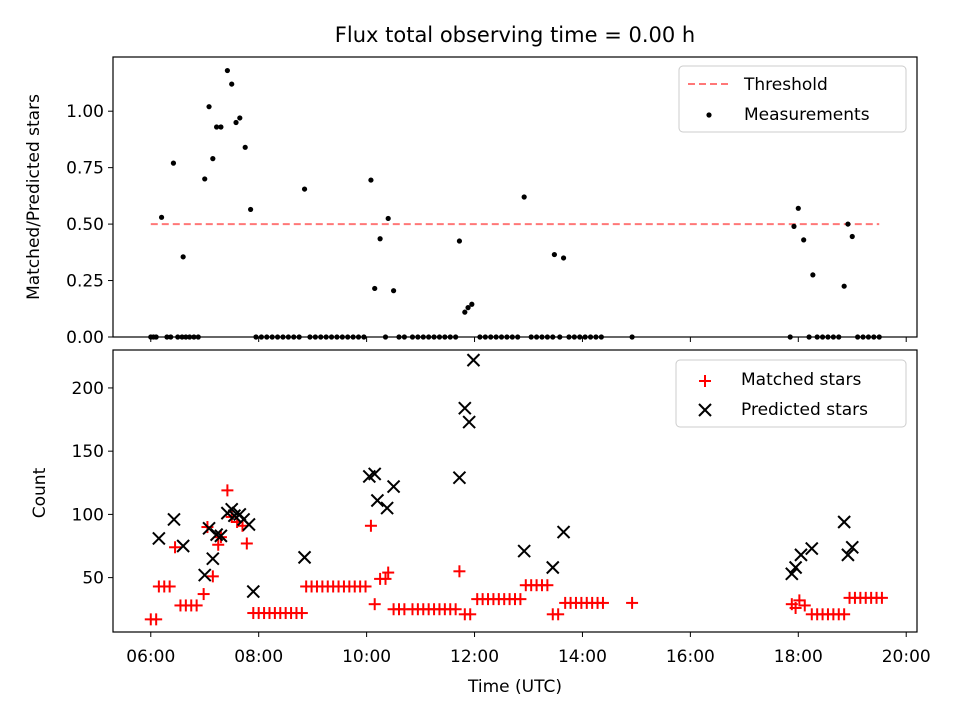 The image size is (960, 720). I want to click on bottom-y-axis-label: Count, so click(40, 492).